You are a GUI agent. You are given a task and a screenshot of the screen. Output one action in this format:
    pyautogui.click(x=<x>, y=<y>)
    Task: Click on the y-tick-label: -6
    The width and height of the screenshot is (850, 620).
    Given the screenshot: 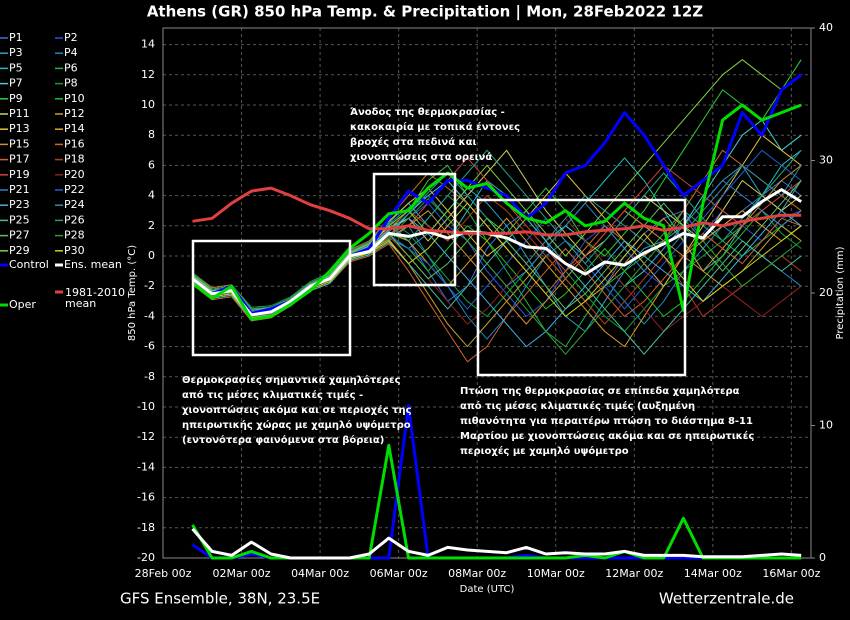 What is the action you would take?
    pyautogui.click(x=149, y=346)
    